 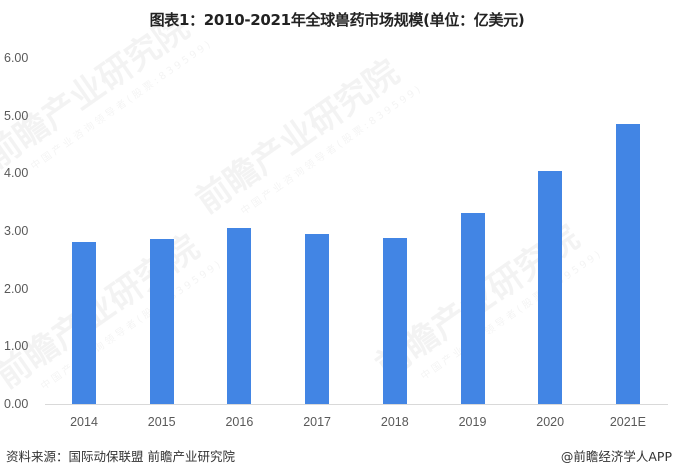 What do you see at coordinates (550, 422) in the screenshot?
I see `x-tick-label: 2020` at bounding box center [550, 422].